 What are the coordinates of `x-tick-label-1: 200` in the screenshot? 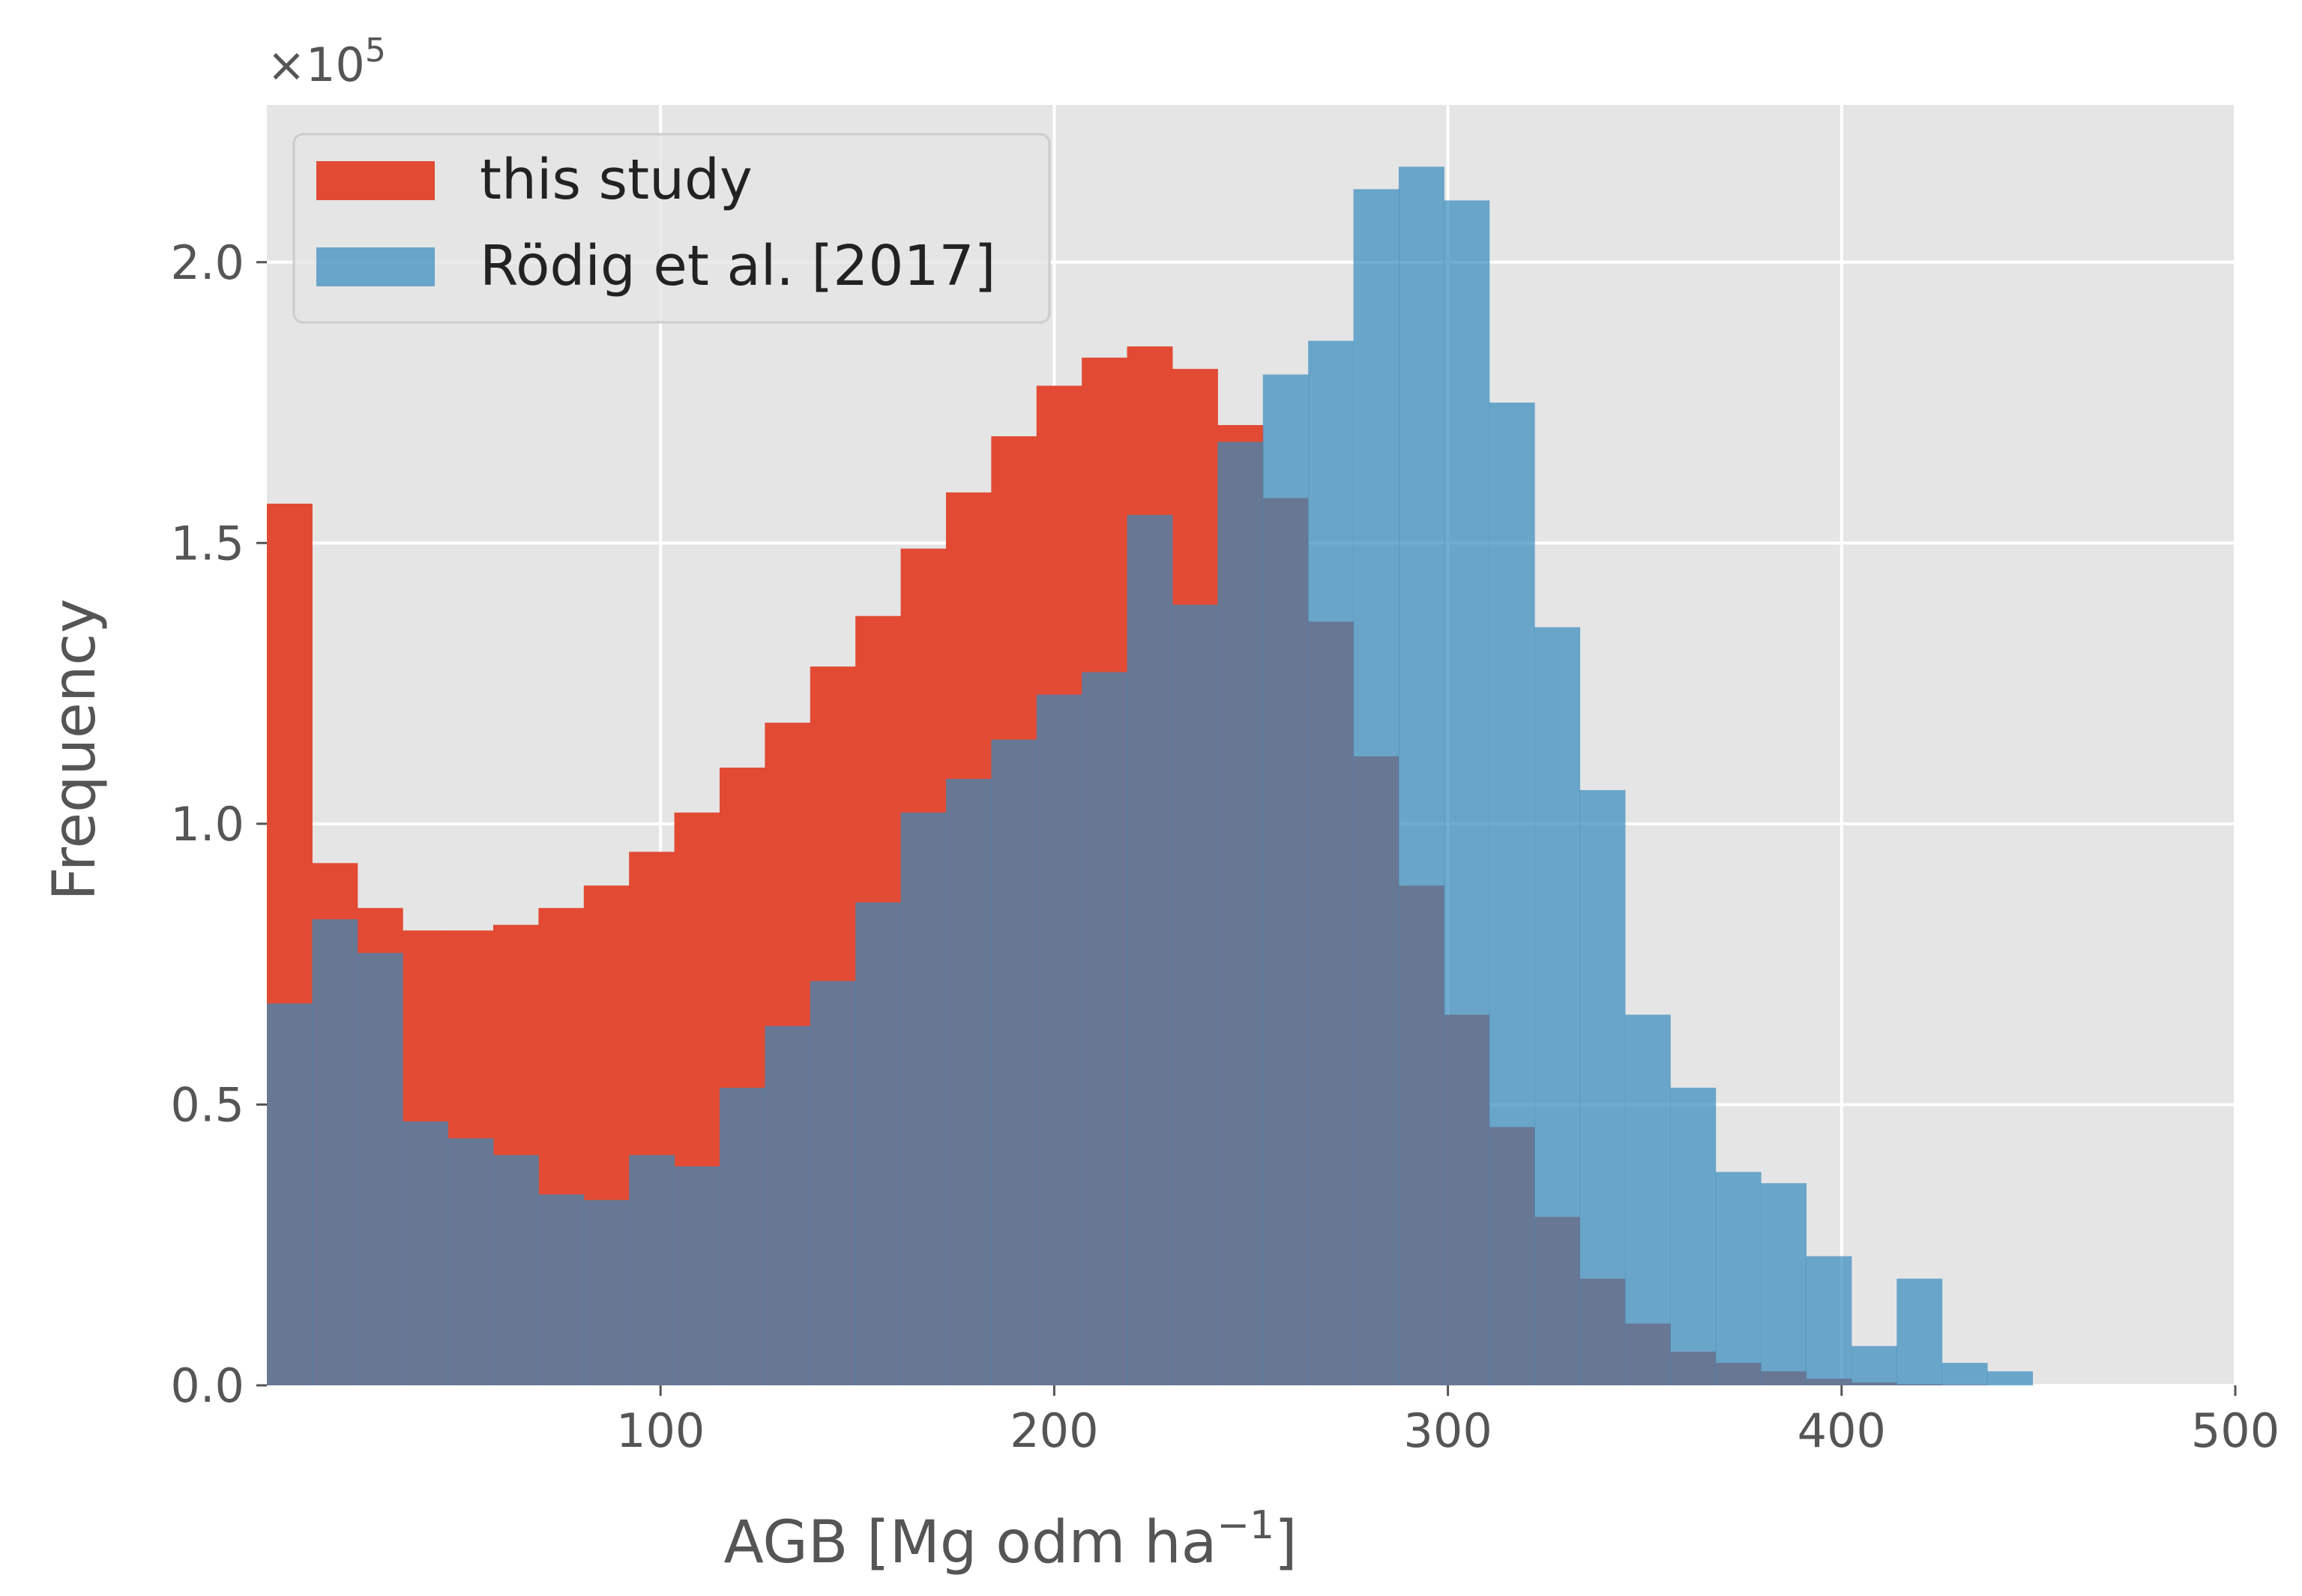 It's located at (1054, 1430).